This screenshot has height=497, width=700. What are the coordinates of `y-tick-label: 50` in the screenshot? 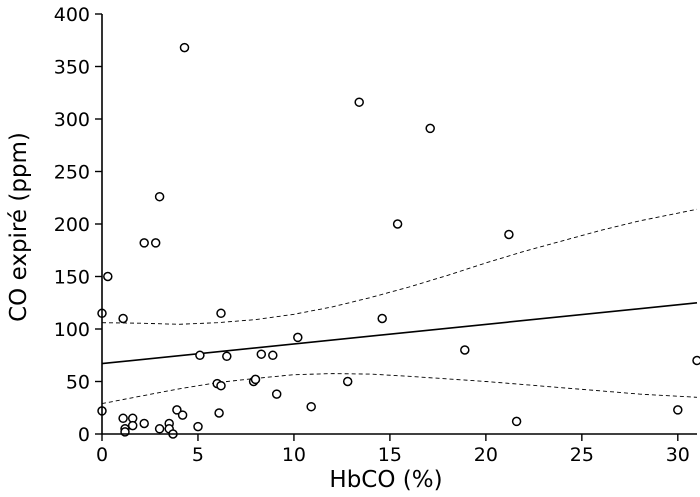 It's located at (78, 383).